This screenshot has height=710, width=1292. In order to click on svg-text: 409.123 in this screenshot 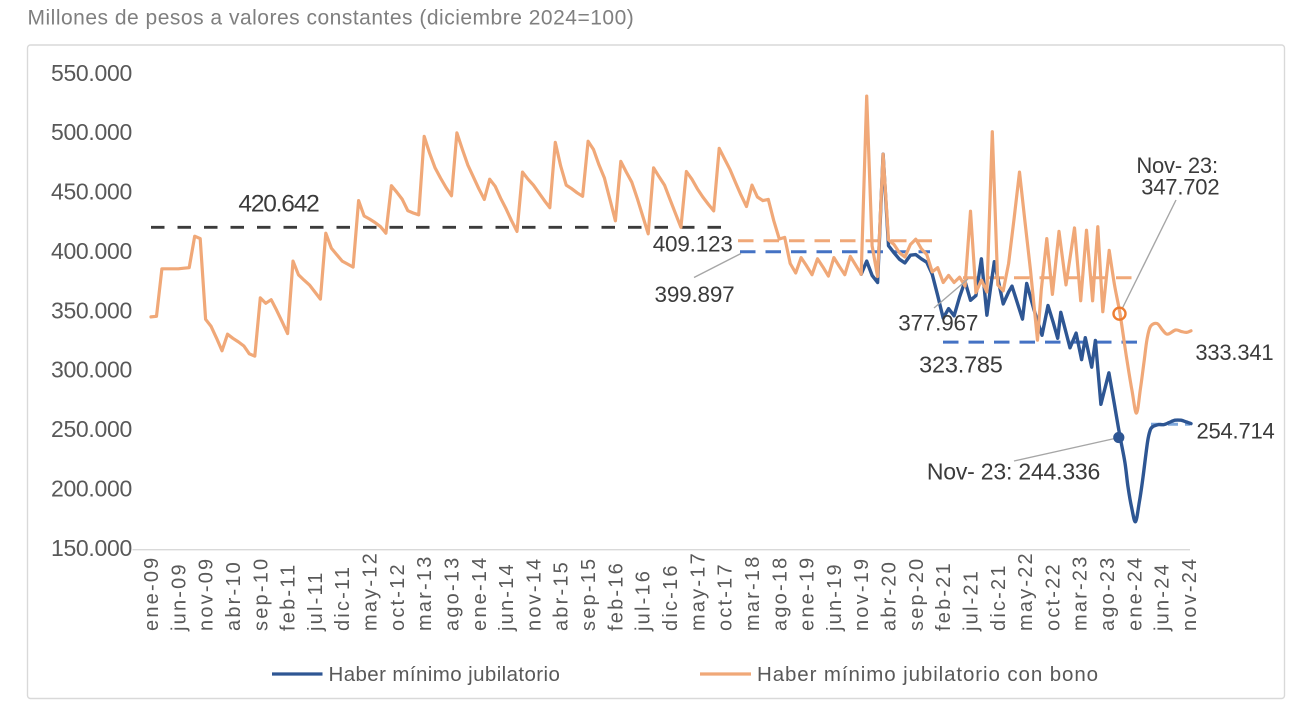, I will do `click(693, 243)`.